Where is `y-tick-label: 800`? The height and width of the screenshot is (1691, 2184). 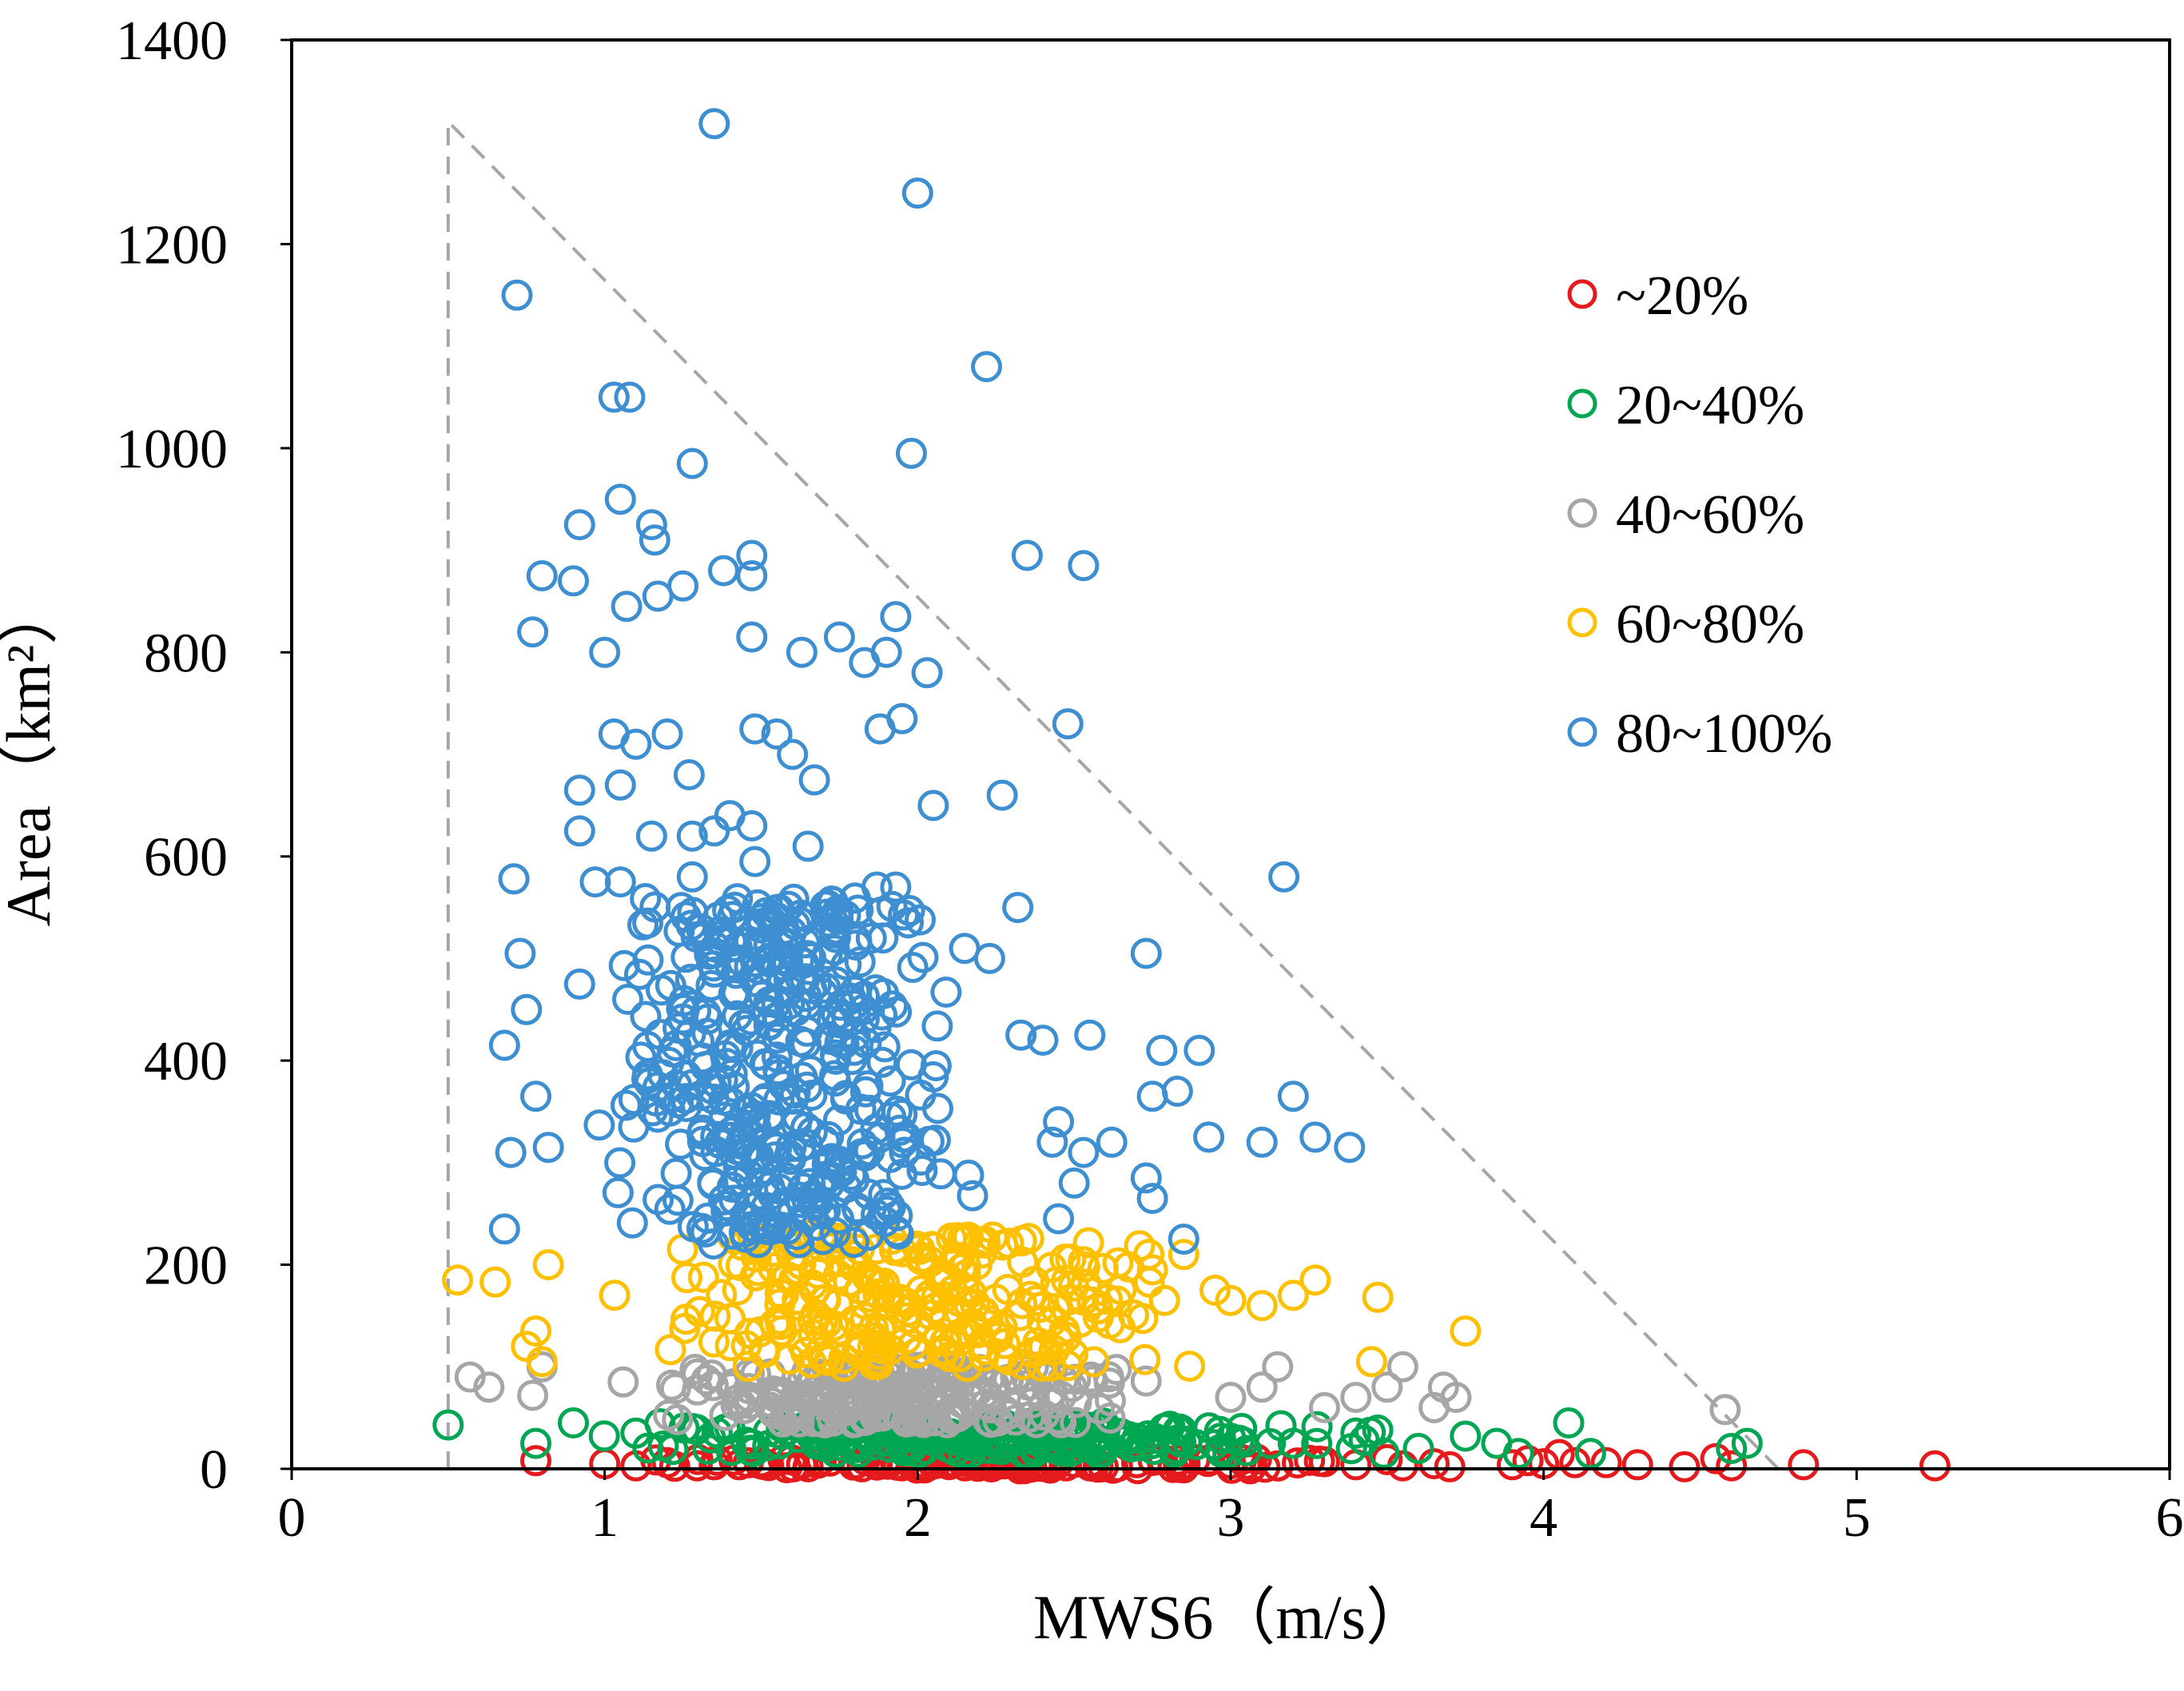 y-tick-label: 800 is located at coordinates (186, 653).